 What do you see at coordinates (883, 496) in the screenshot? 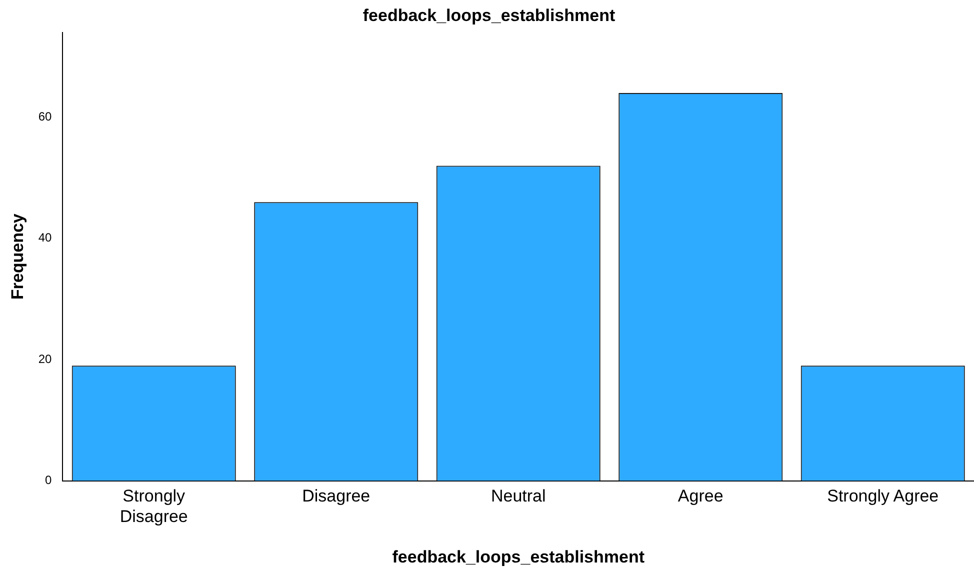
I see `x-tick-label: Strongly Agree` at bounding box center [883, 496].